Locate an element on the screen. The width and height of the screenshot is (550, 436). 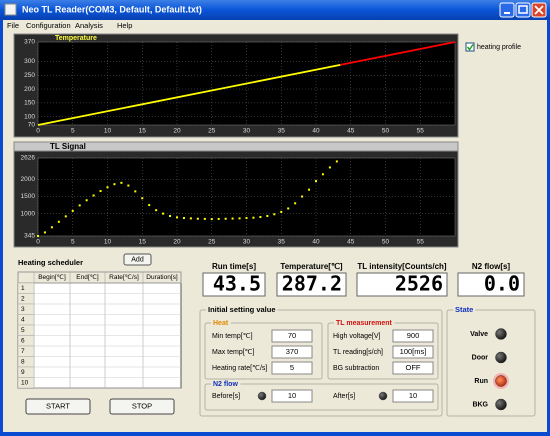
y-tick-label: 300 is located at coordinates (29, 61).